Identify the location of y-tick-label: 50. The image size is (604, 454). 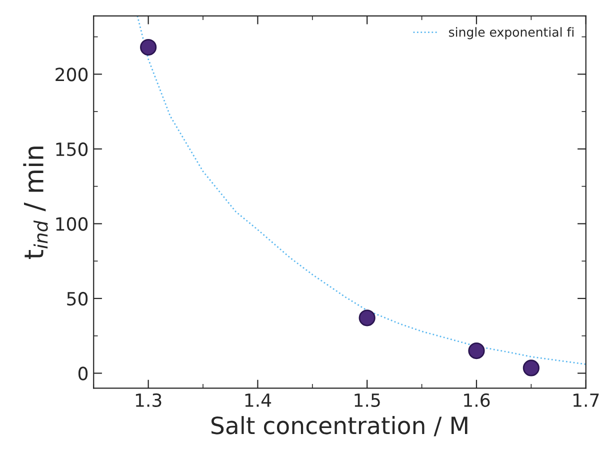
(77, 299).